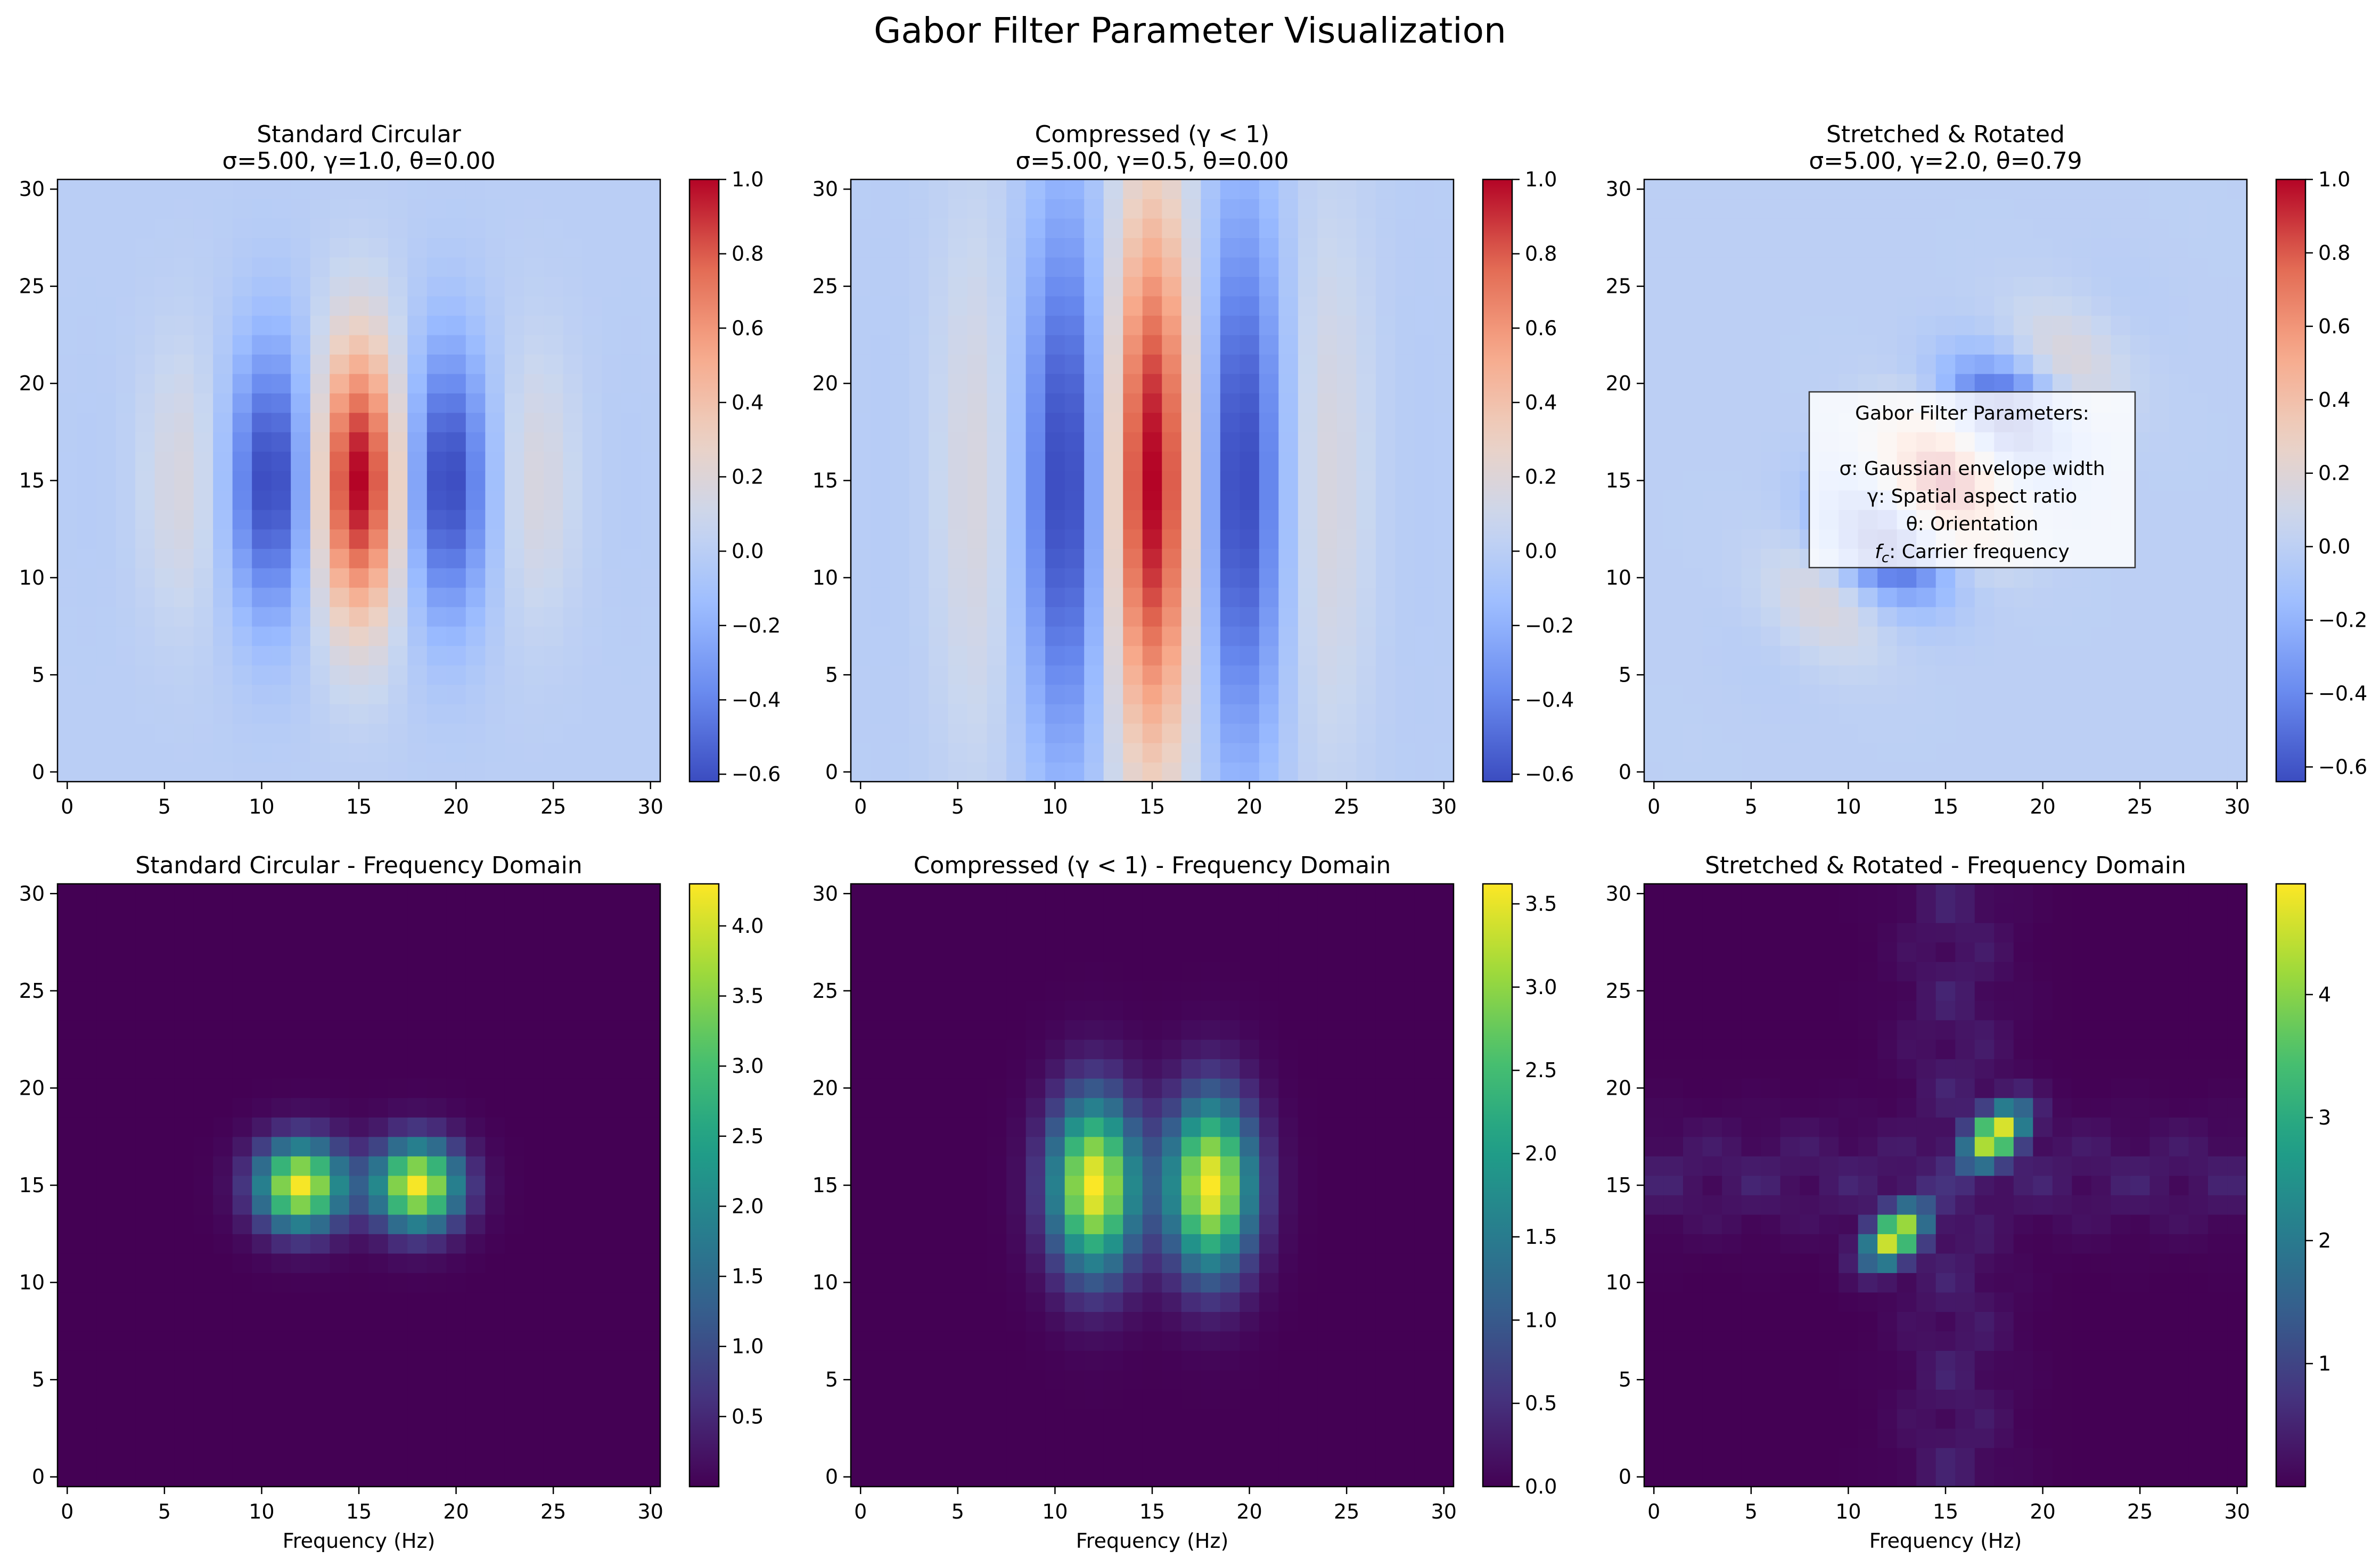  Describe the element at coordinates (67, 1511) in the screenshot. I see `x-tick-label: 0` at that location.